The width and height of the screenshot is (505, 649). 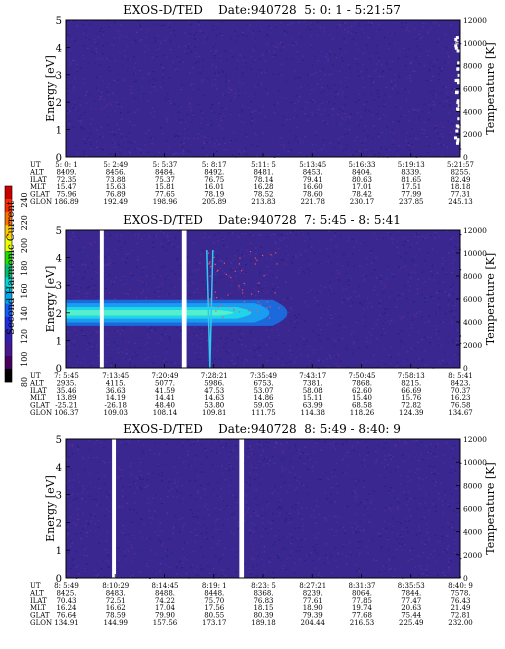 What do you see at coordinates (116, 608) in the screenshot?
I see `table-cell: 16.62` at bounding box center [116, 608].